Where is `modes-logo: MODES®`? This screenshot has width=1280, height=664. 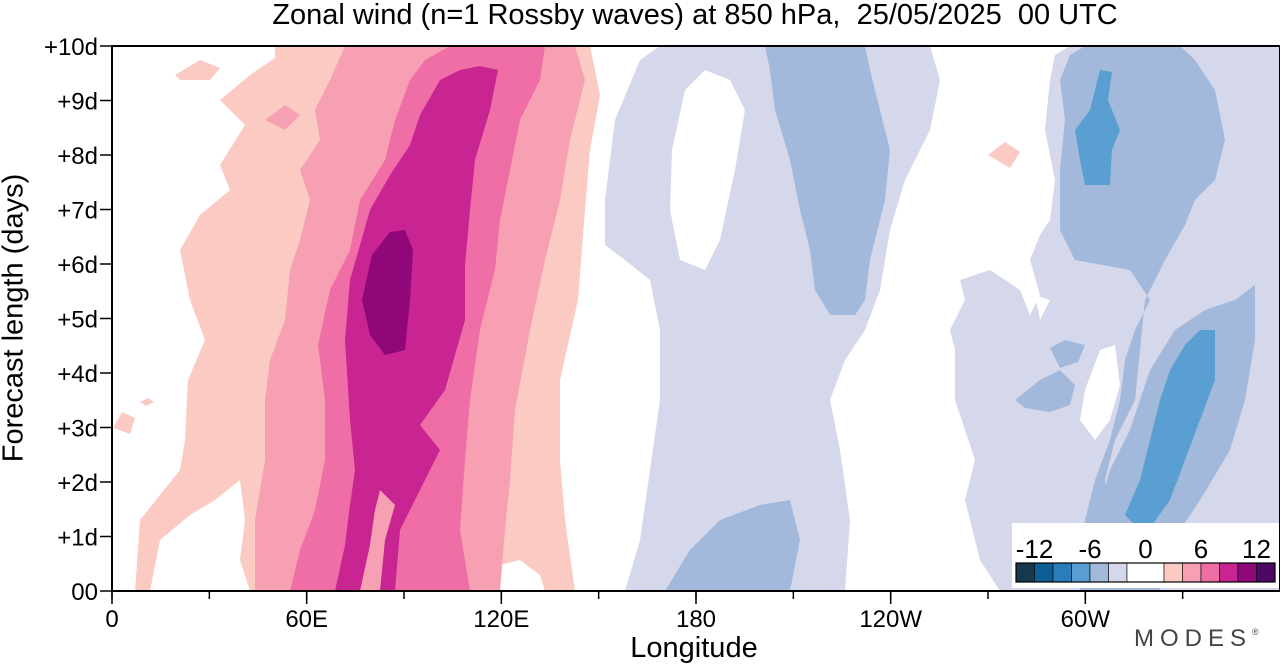 modes-logo: MODES® is located at coordinates (1196, 639).